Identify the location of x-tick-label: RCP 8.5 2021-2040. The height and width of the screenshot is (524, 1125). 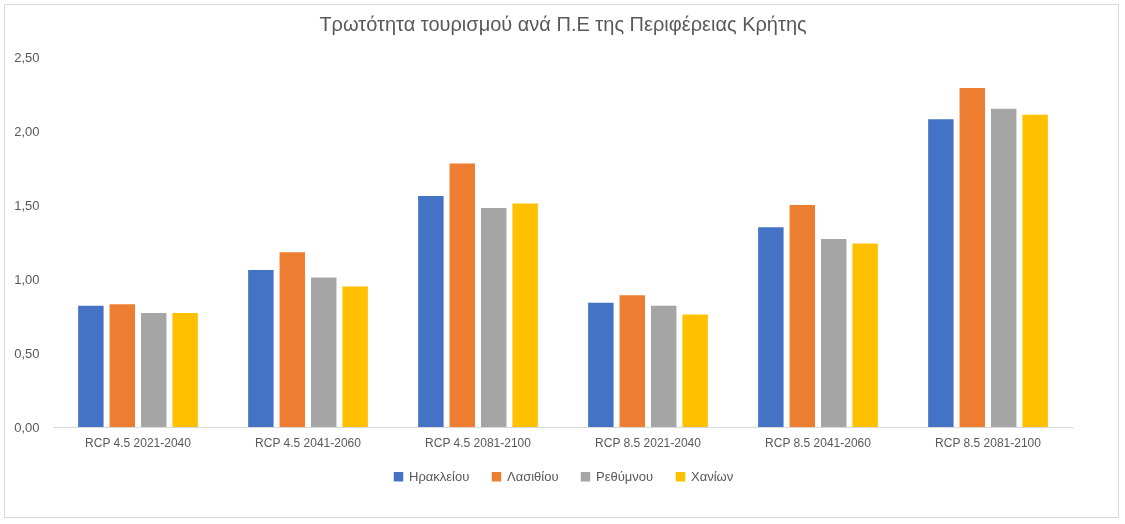
(648, 442).